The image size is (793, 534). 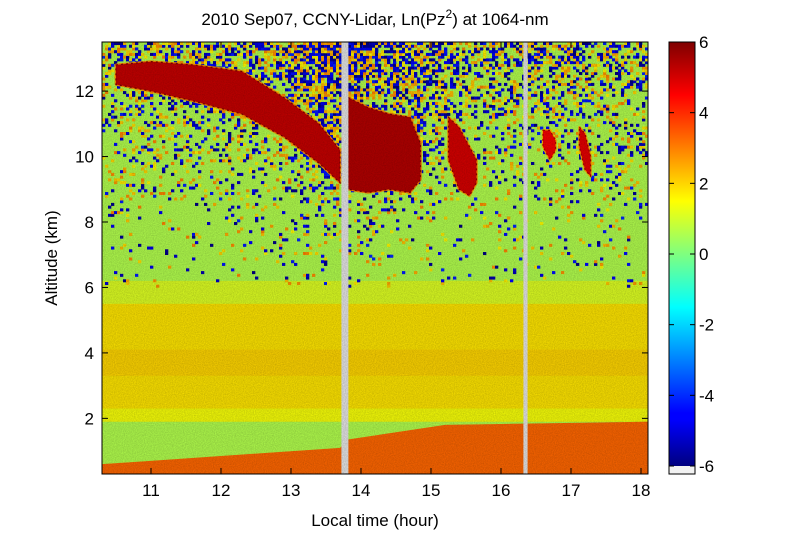 I want to click on x-tick-label: 18, so click(x=641, y=490).